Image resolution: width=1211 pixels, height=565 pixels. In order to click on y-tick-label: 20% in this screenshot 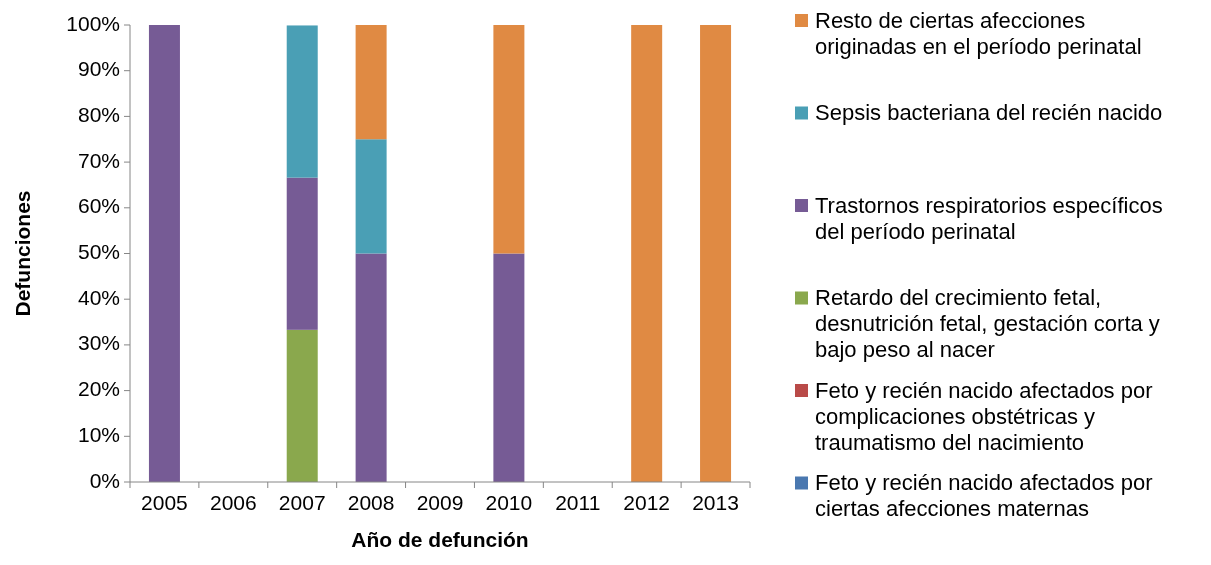, I will do `click(98, 389)`.